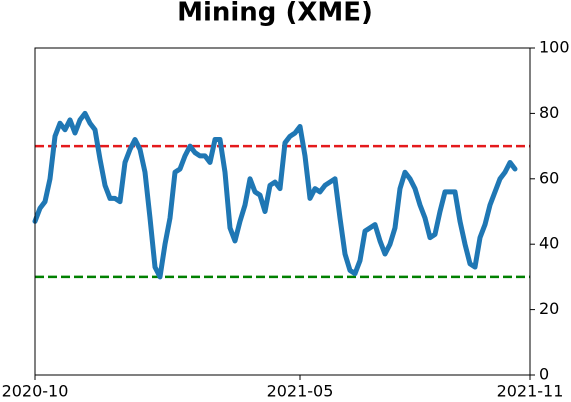 Image resolution: width=571 pixels, height=402 pixels. Describe the element at coordinates (549, 308) in the screenshot. I see `y-tick-label: 20` at that location.